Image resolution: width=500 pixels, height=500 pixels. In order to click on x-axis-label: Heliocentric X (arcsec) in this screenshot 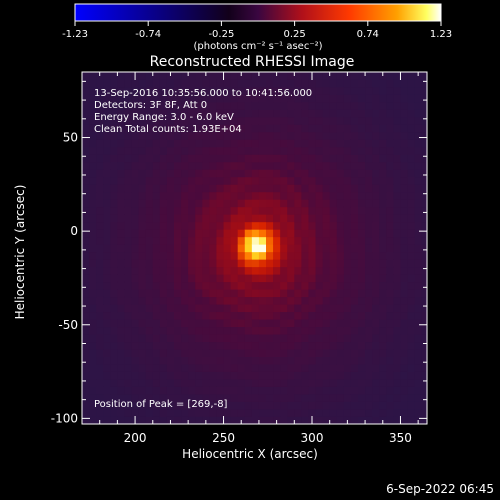, I will do `click(250, 454)`.